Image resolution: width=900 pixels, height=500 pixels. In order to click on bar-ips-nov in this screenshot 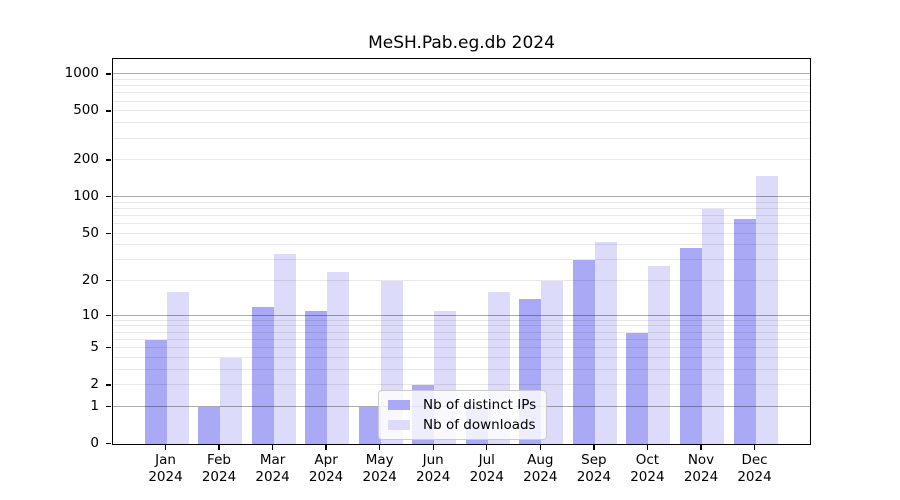, I will do `click(690, 345)`.